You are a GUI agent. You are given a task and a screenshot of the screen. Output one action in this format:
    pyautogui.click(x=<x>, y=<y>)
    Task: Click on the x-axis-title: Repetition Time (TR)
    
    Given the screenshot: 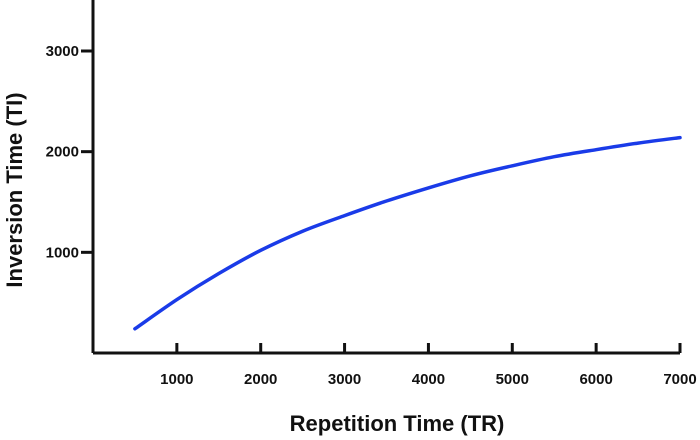 What is the action you would take?
    pyautogui.click(x=397, y=423)
    